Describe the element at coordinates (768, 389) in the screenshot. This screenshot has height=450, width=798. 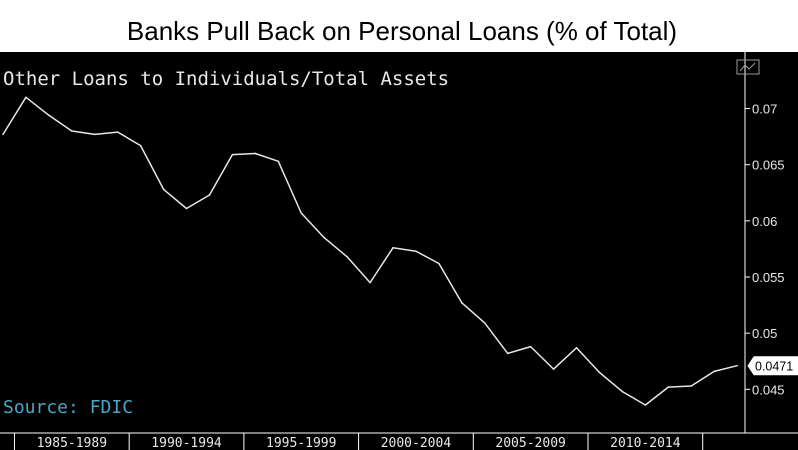
I see `y-tick-label: 0.045` at that location.